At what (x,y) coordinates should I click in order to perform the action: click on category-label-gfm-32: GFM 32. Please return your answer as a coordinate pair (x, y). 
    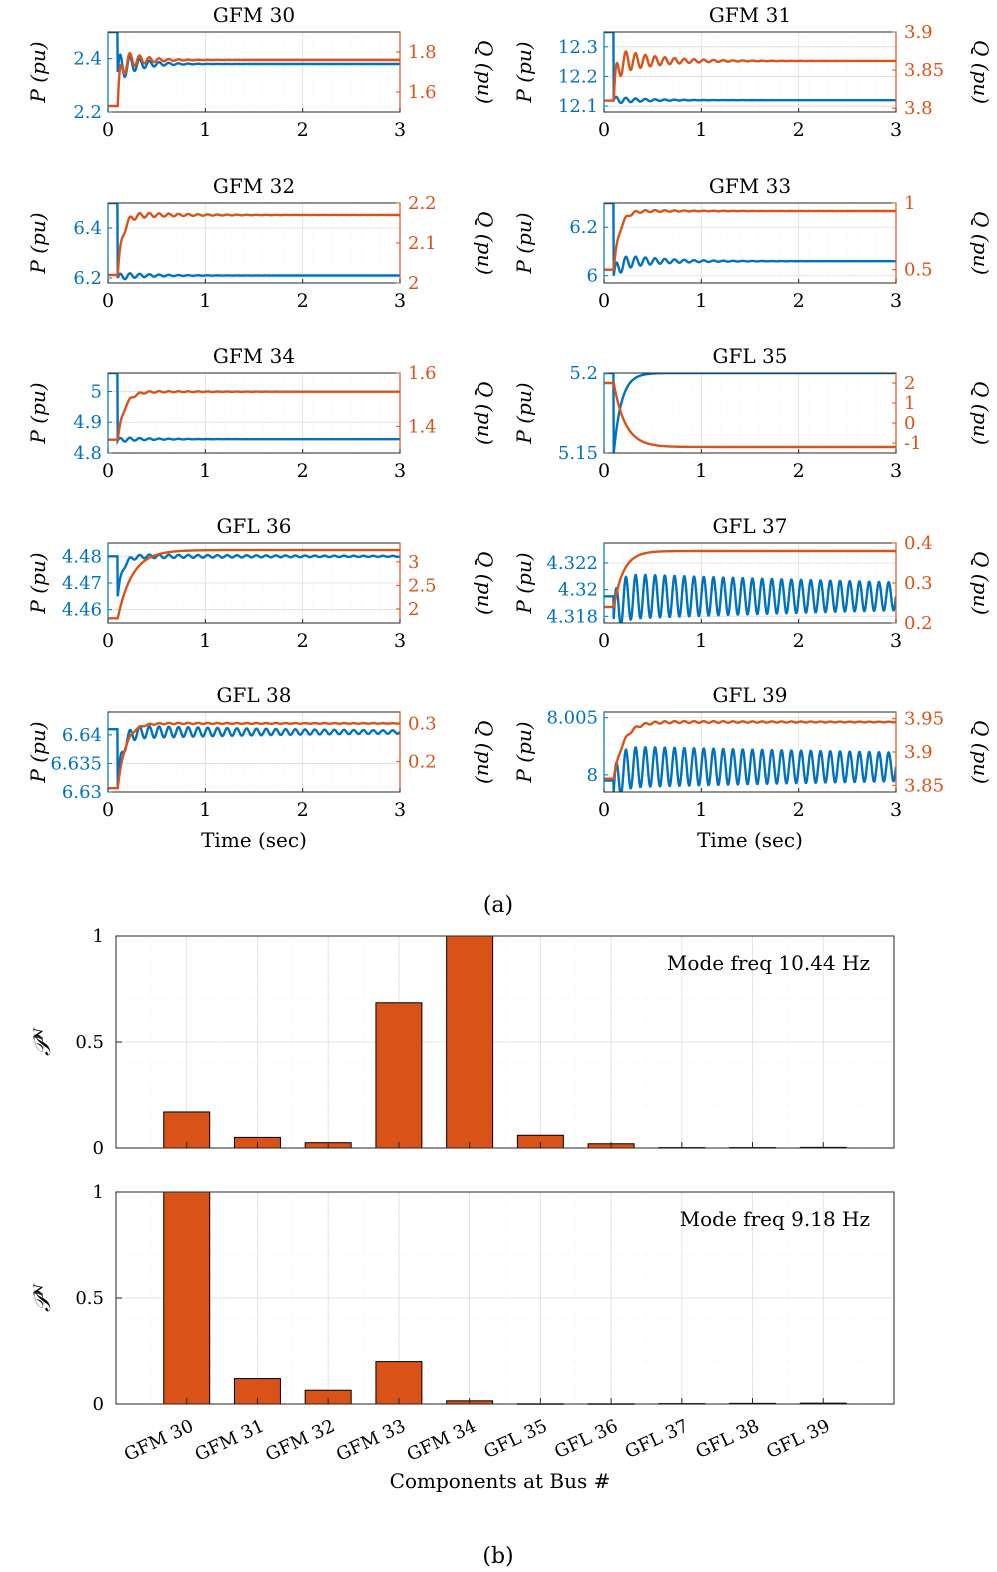
    Looking at the image, I should click on (300, 1440).